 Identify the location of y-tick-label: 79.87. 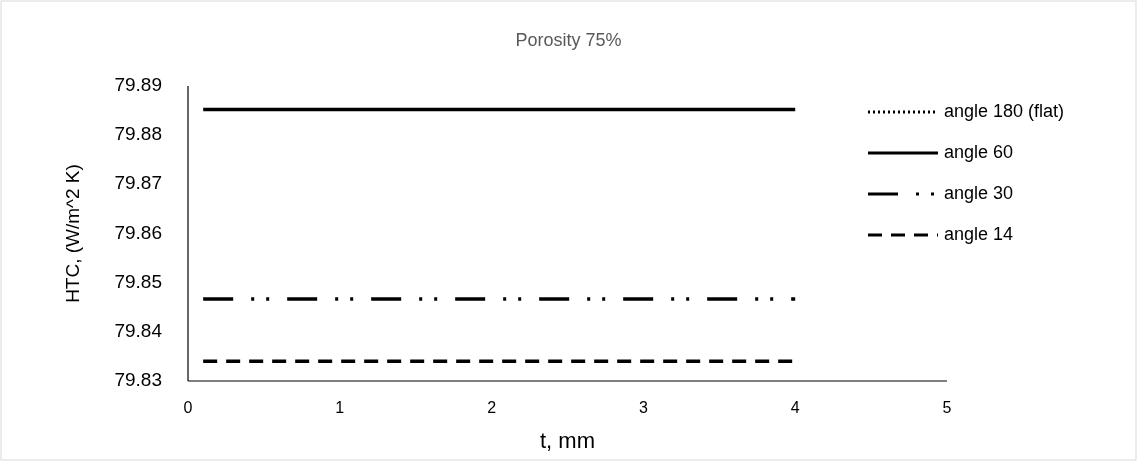
(138, 183).